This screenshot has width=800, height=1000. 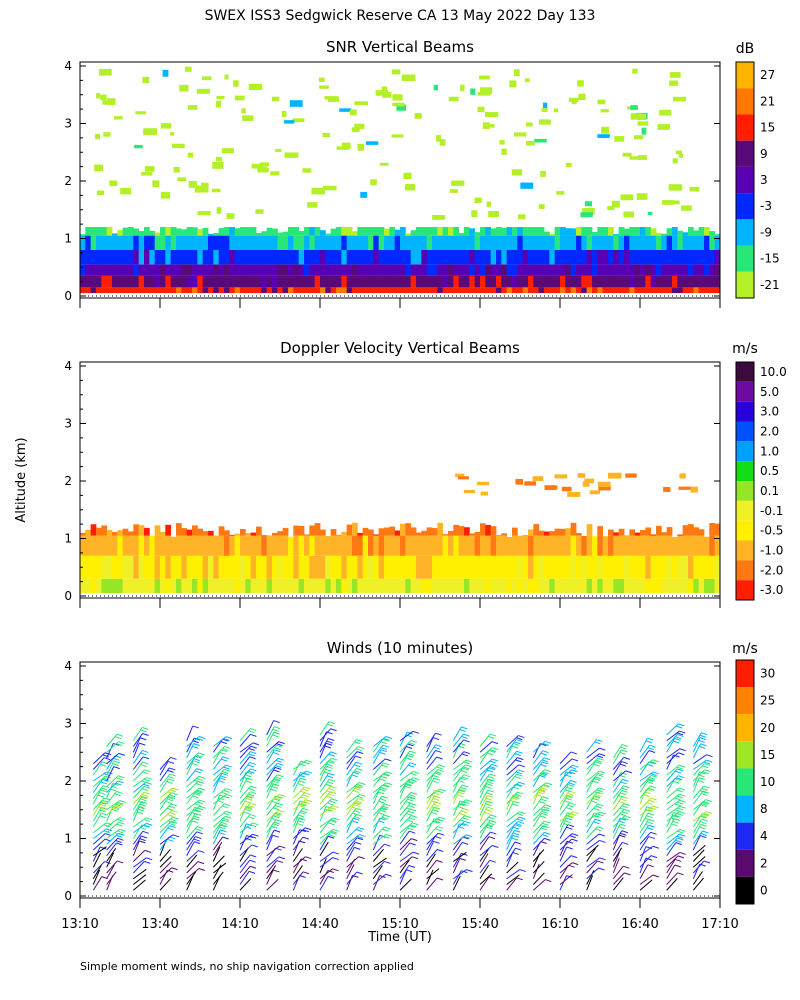 What do you see at coordinates (764, 863) in the screenshot?
I see `colorbar-label: 2` at bounding box center [764, 863].